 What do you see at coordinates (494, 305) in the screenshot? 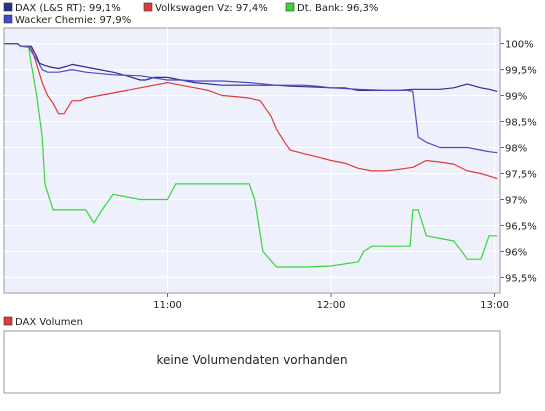
I see `x-tick-label: 13:00` at bounding box center [494, 305].